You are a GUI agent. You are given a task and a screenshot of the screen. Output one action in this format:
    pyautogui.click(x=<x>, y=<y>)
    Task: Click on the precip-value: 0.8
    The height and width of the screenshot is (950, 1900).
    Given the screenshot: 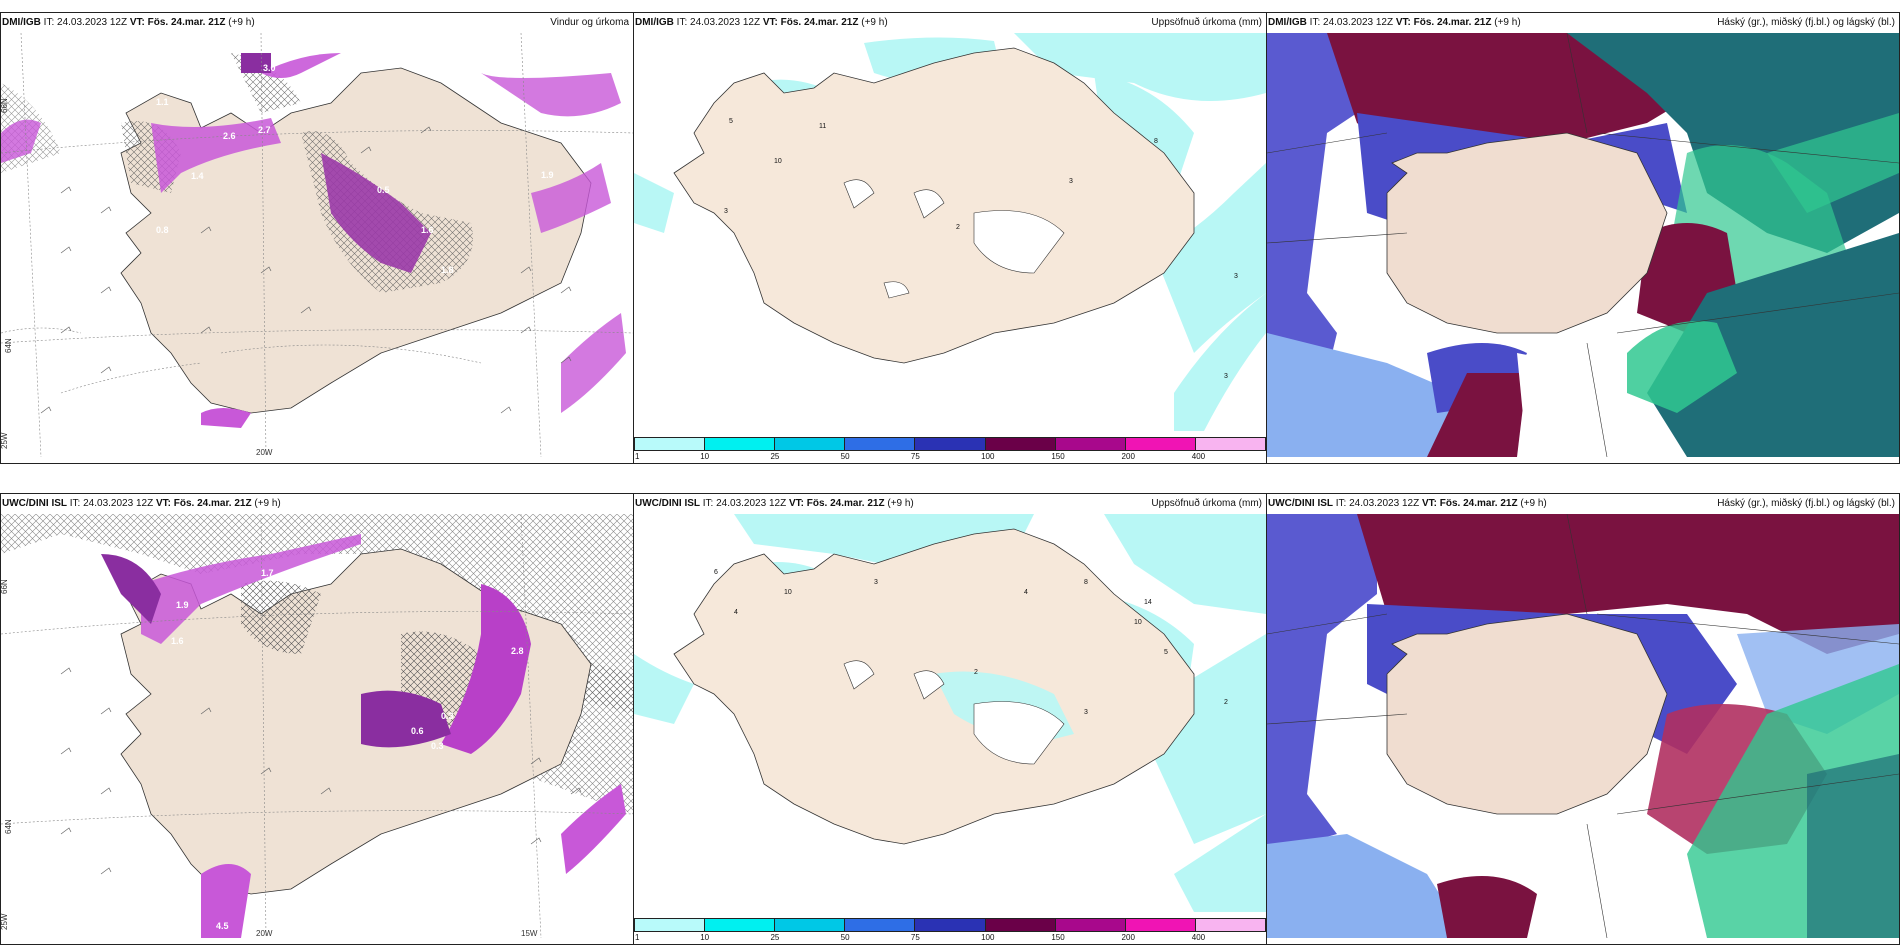 What is the action you would take?
    pyautogui.click(x=162, y=230)
    